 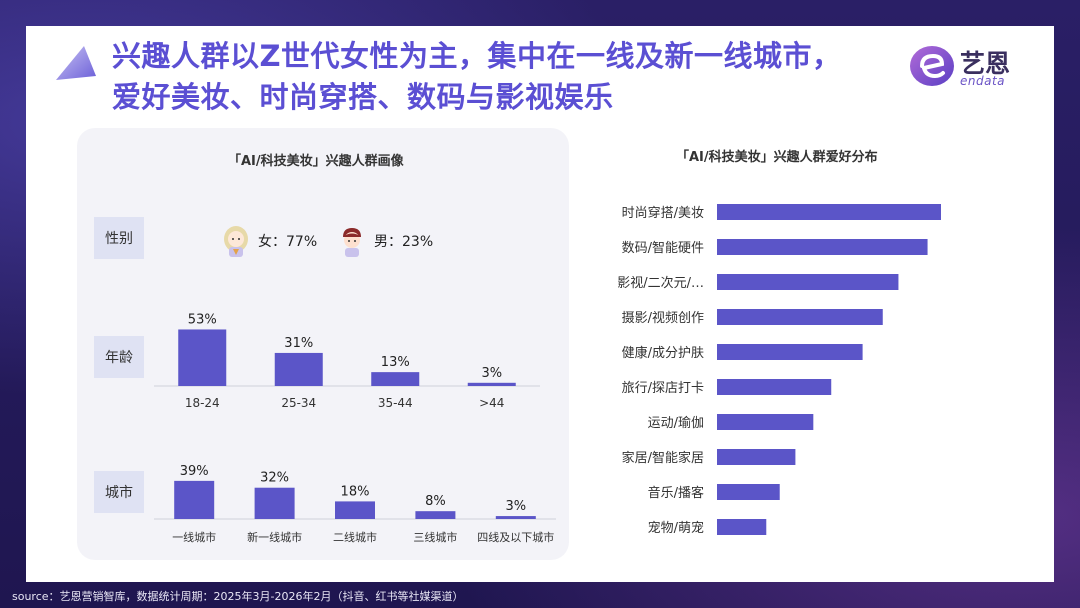 What do you see at coordinates (119, 357) in the screenshot?
I see `age-row-label: 年龄` at bounding box center [119, 357].